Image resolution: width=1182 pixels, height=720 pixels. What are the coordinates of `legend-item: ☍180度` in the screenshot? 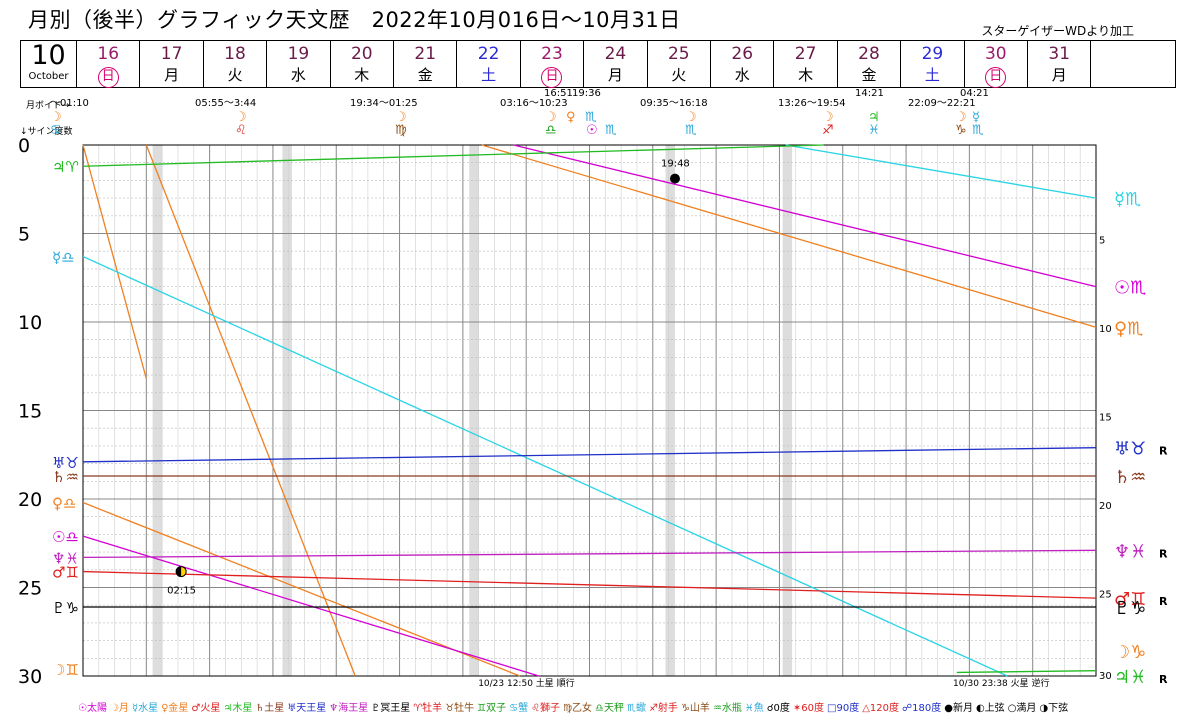 It's located at (922, 708).